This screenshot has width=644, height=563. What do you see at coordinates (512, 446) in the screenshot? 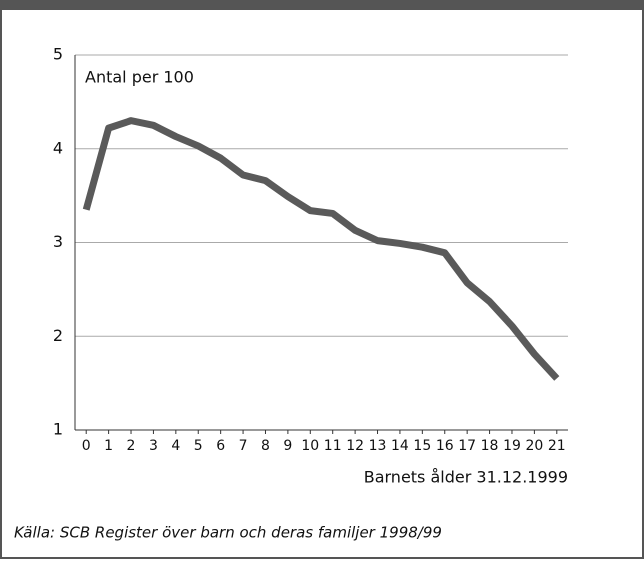
I see `x-tick-label: 19` at bounding box center [512, 446].